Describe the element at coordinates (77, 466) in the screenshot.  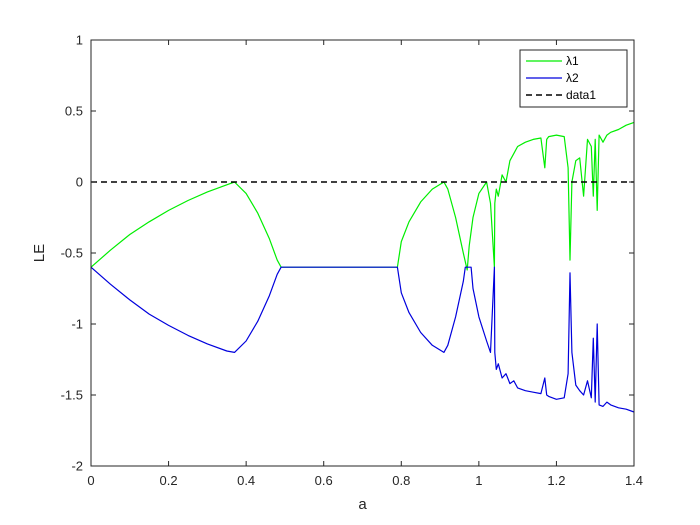
I see `y-tick-label: -2` at that location.